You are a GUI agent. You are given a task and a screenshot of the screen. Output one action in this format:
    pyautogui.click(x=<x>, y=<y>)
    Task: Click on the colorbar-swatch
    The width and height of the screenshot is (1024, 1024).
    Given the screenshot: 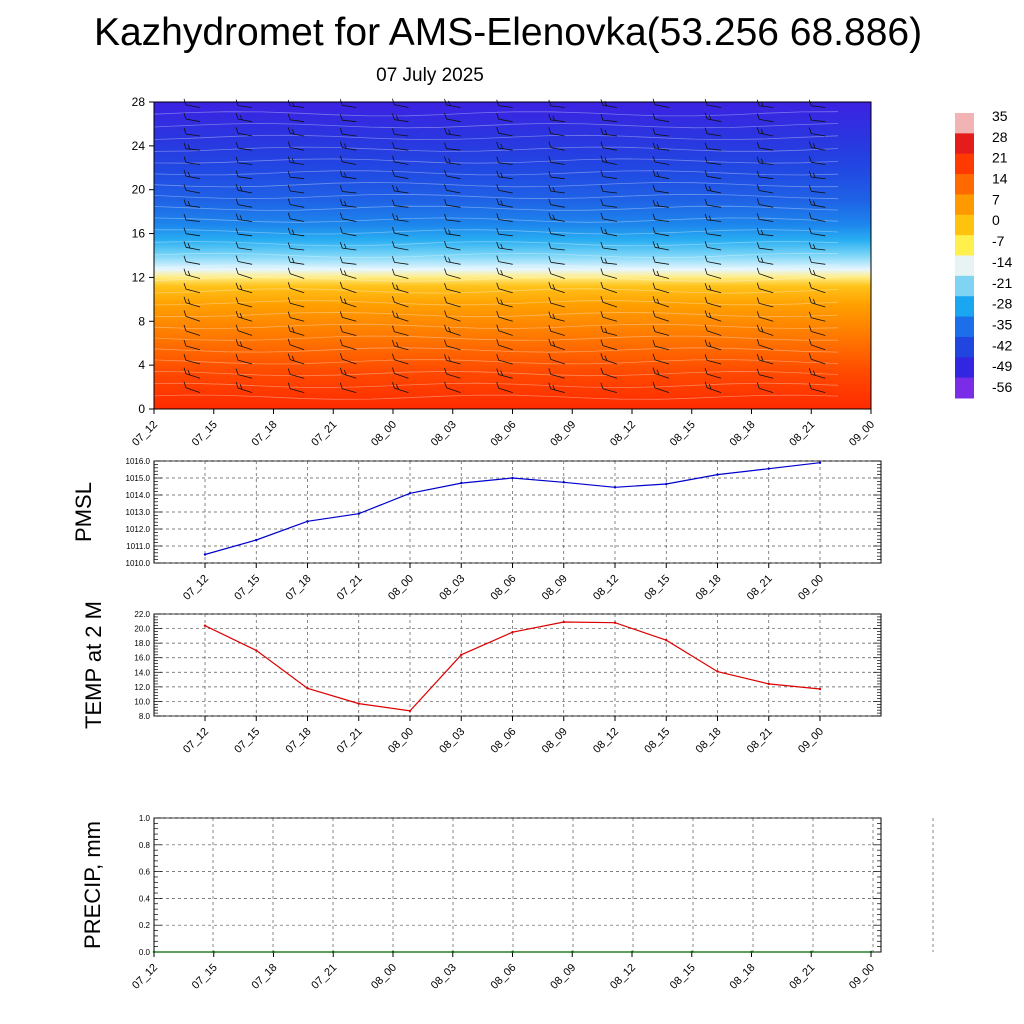 What is the action you would take?
    pyautogui.click(x=964, y=266)
    